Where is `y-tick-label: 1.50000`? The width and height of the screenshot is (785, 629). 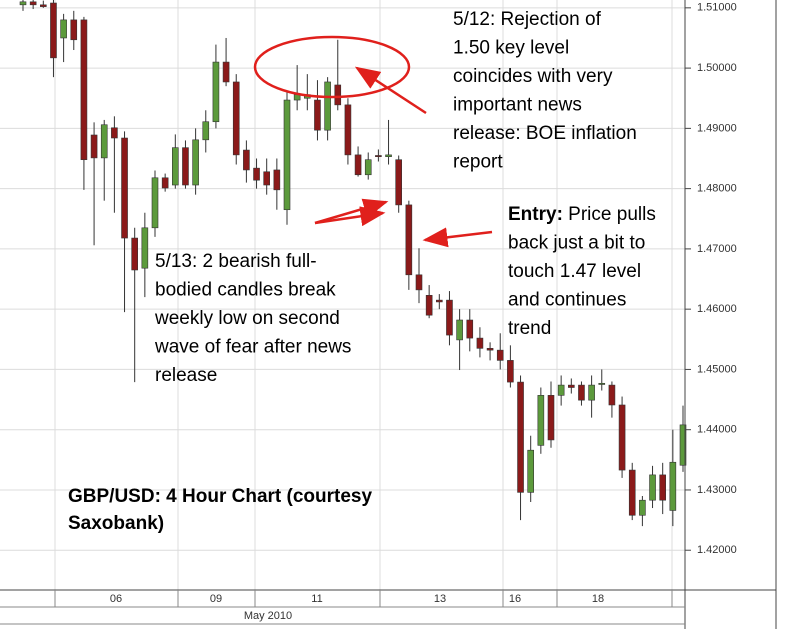 y-tick-label: 1.50000 is located at coordinates (717, 68).